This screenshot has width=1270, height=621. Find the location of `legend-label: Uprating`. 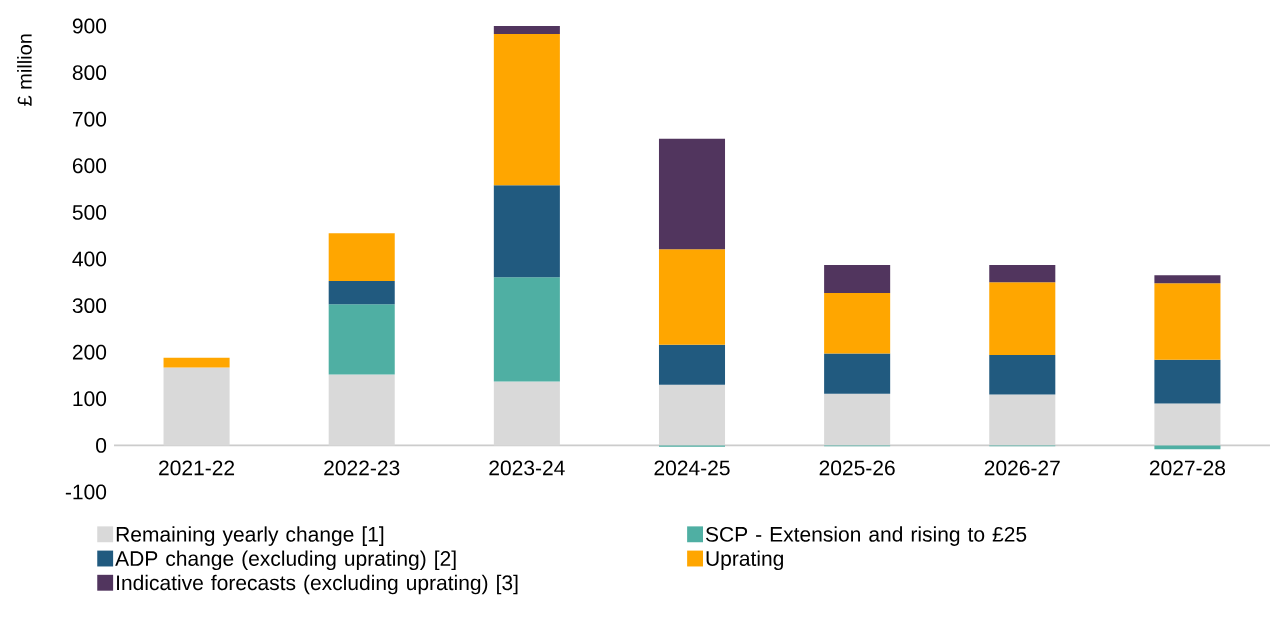

legend-label: Uprating is located at coordinates (744, 560).